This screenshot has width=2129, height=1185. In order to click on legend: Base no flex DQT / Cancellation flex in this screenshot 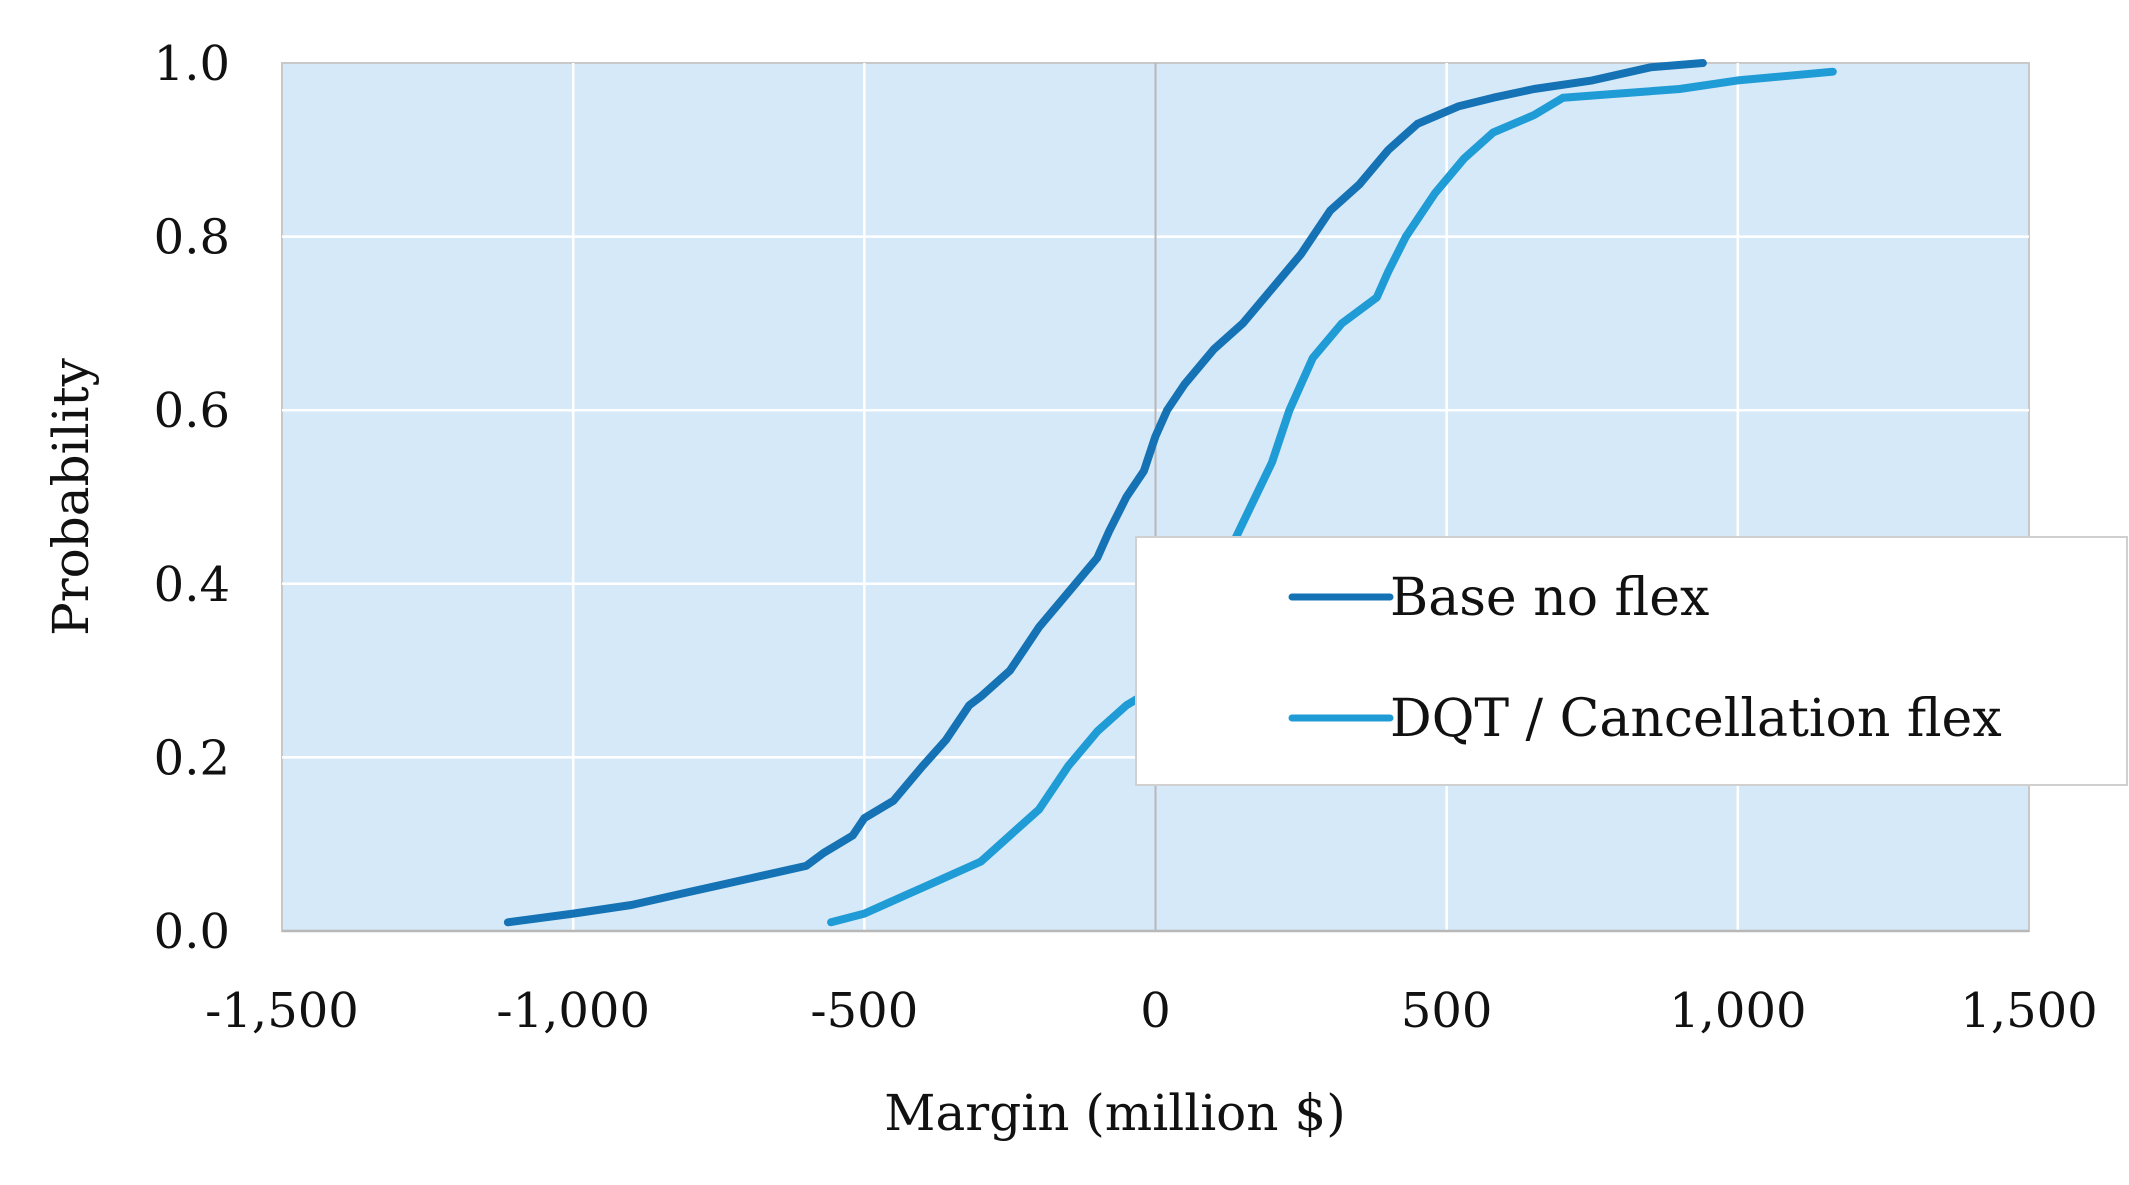, I will do `click(1631, 661)`.